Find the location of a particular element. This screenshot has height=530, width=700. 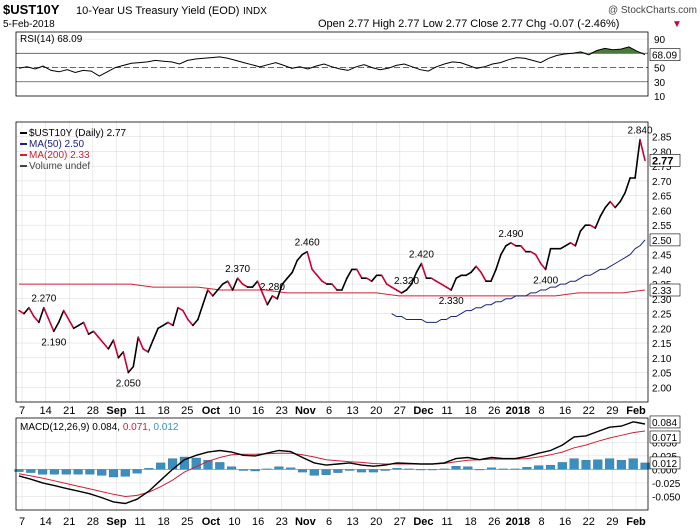

price-tick-label: 2.85 is located at coordinates (662, 138).